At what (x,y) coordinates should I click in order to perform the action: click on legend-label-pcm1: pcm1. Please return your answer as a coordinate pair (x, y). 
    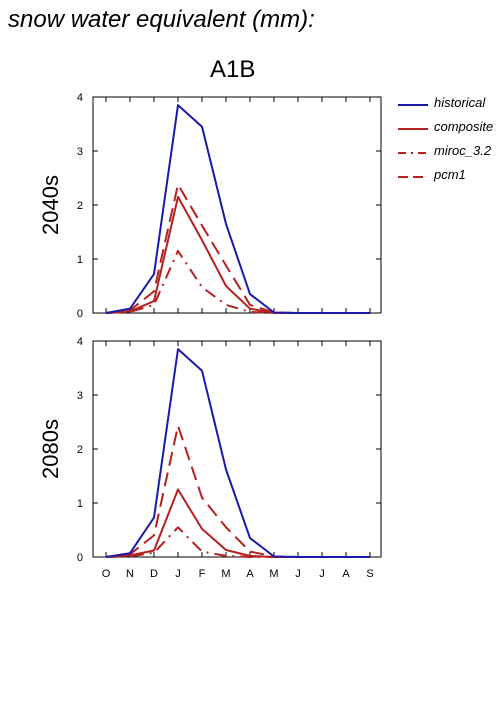
    Looking at the image, I should click on (450, 174).